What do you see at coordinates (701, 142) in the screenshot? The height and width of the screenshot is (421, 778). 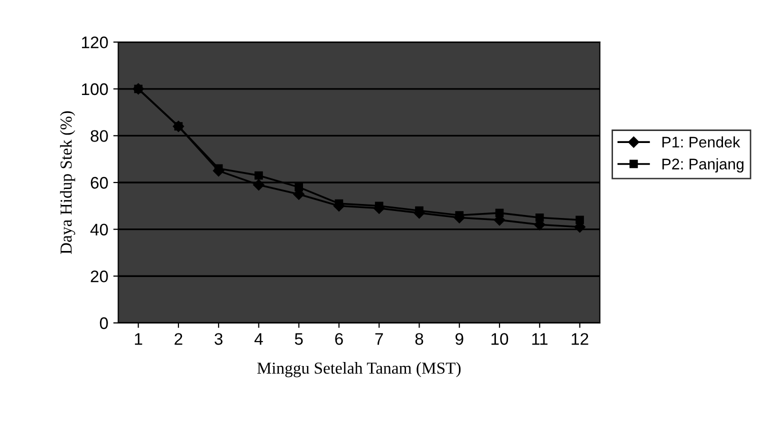 I see `legend-label: P1: Pendek` at bounding box center [701, 142].